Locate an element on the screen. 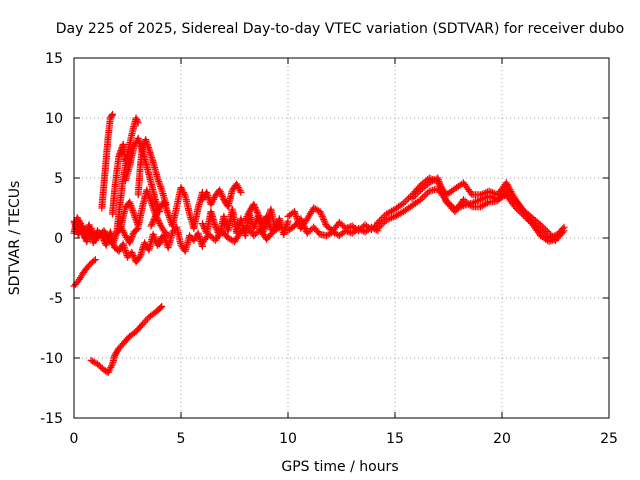 The width and height of the screenshot is (640, 480). y-tick-label: -5 is located at coordinates (56, 299).